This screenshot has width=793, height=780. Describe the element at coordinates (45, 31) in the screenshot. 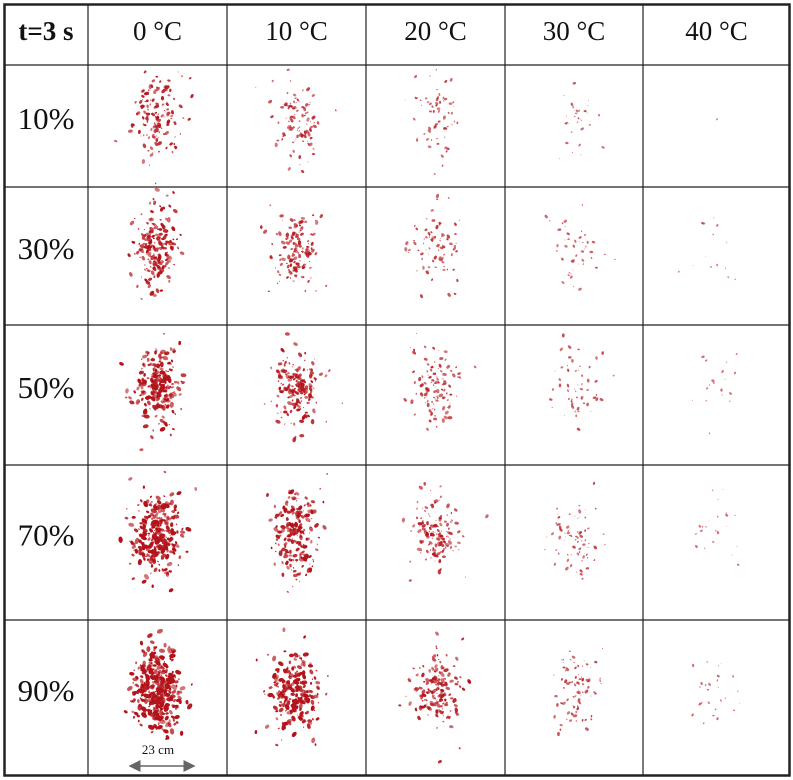

I see `corner-label: t=3 s` at that location.